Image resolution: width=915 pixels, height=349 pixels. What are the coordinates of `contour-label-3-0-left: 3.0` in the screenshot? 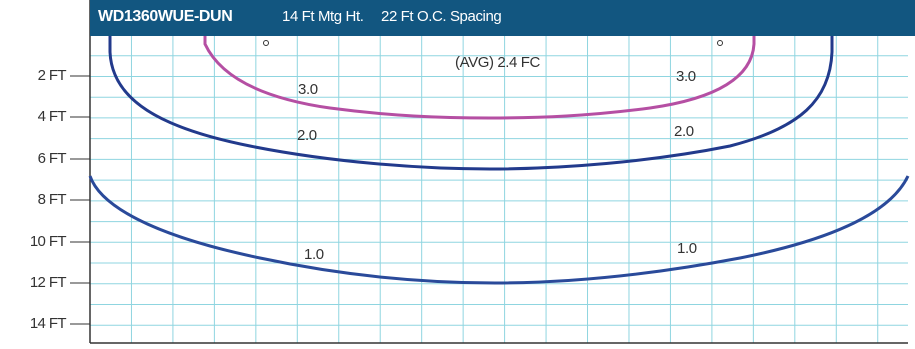 It's located at (308, 89).